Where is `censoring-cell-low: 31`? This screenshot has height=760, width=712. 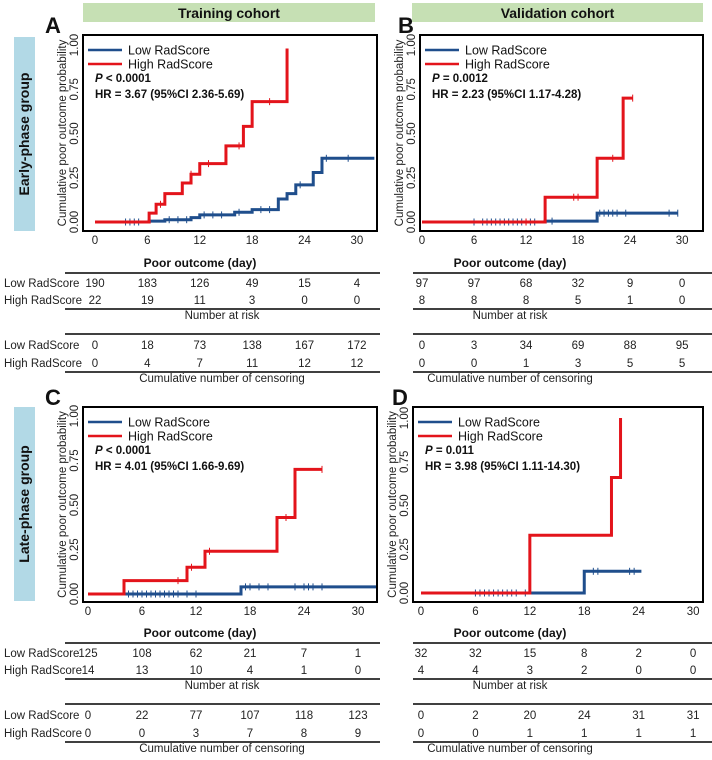
censoring-cell-low: 31 is located at coordinates (638, 716).